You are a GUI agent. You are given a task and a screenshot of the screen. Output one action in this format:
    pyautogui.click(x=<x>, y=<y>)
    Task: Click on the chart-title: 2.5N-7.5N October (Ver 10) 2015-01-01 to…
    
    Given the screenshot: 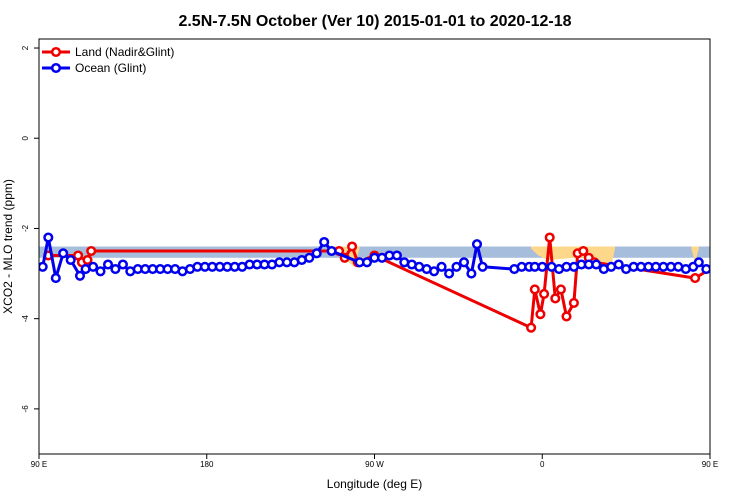 What is the action you would take?
    pyautogui.click(x=374, y=21)
    